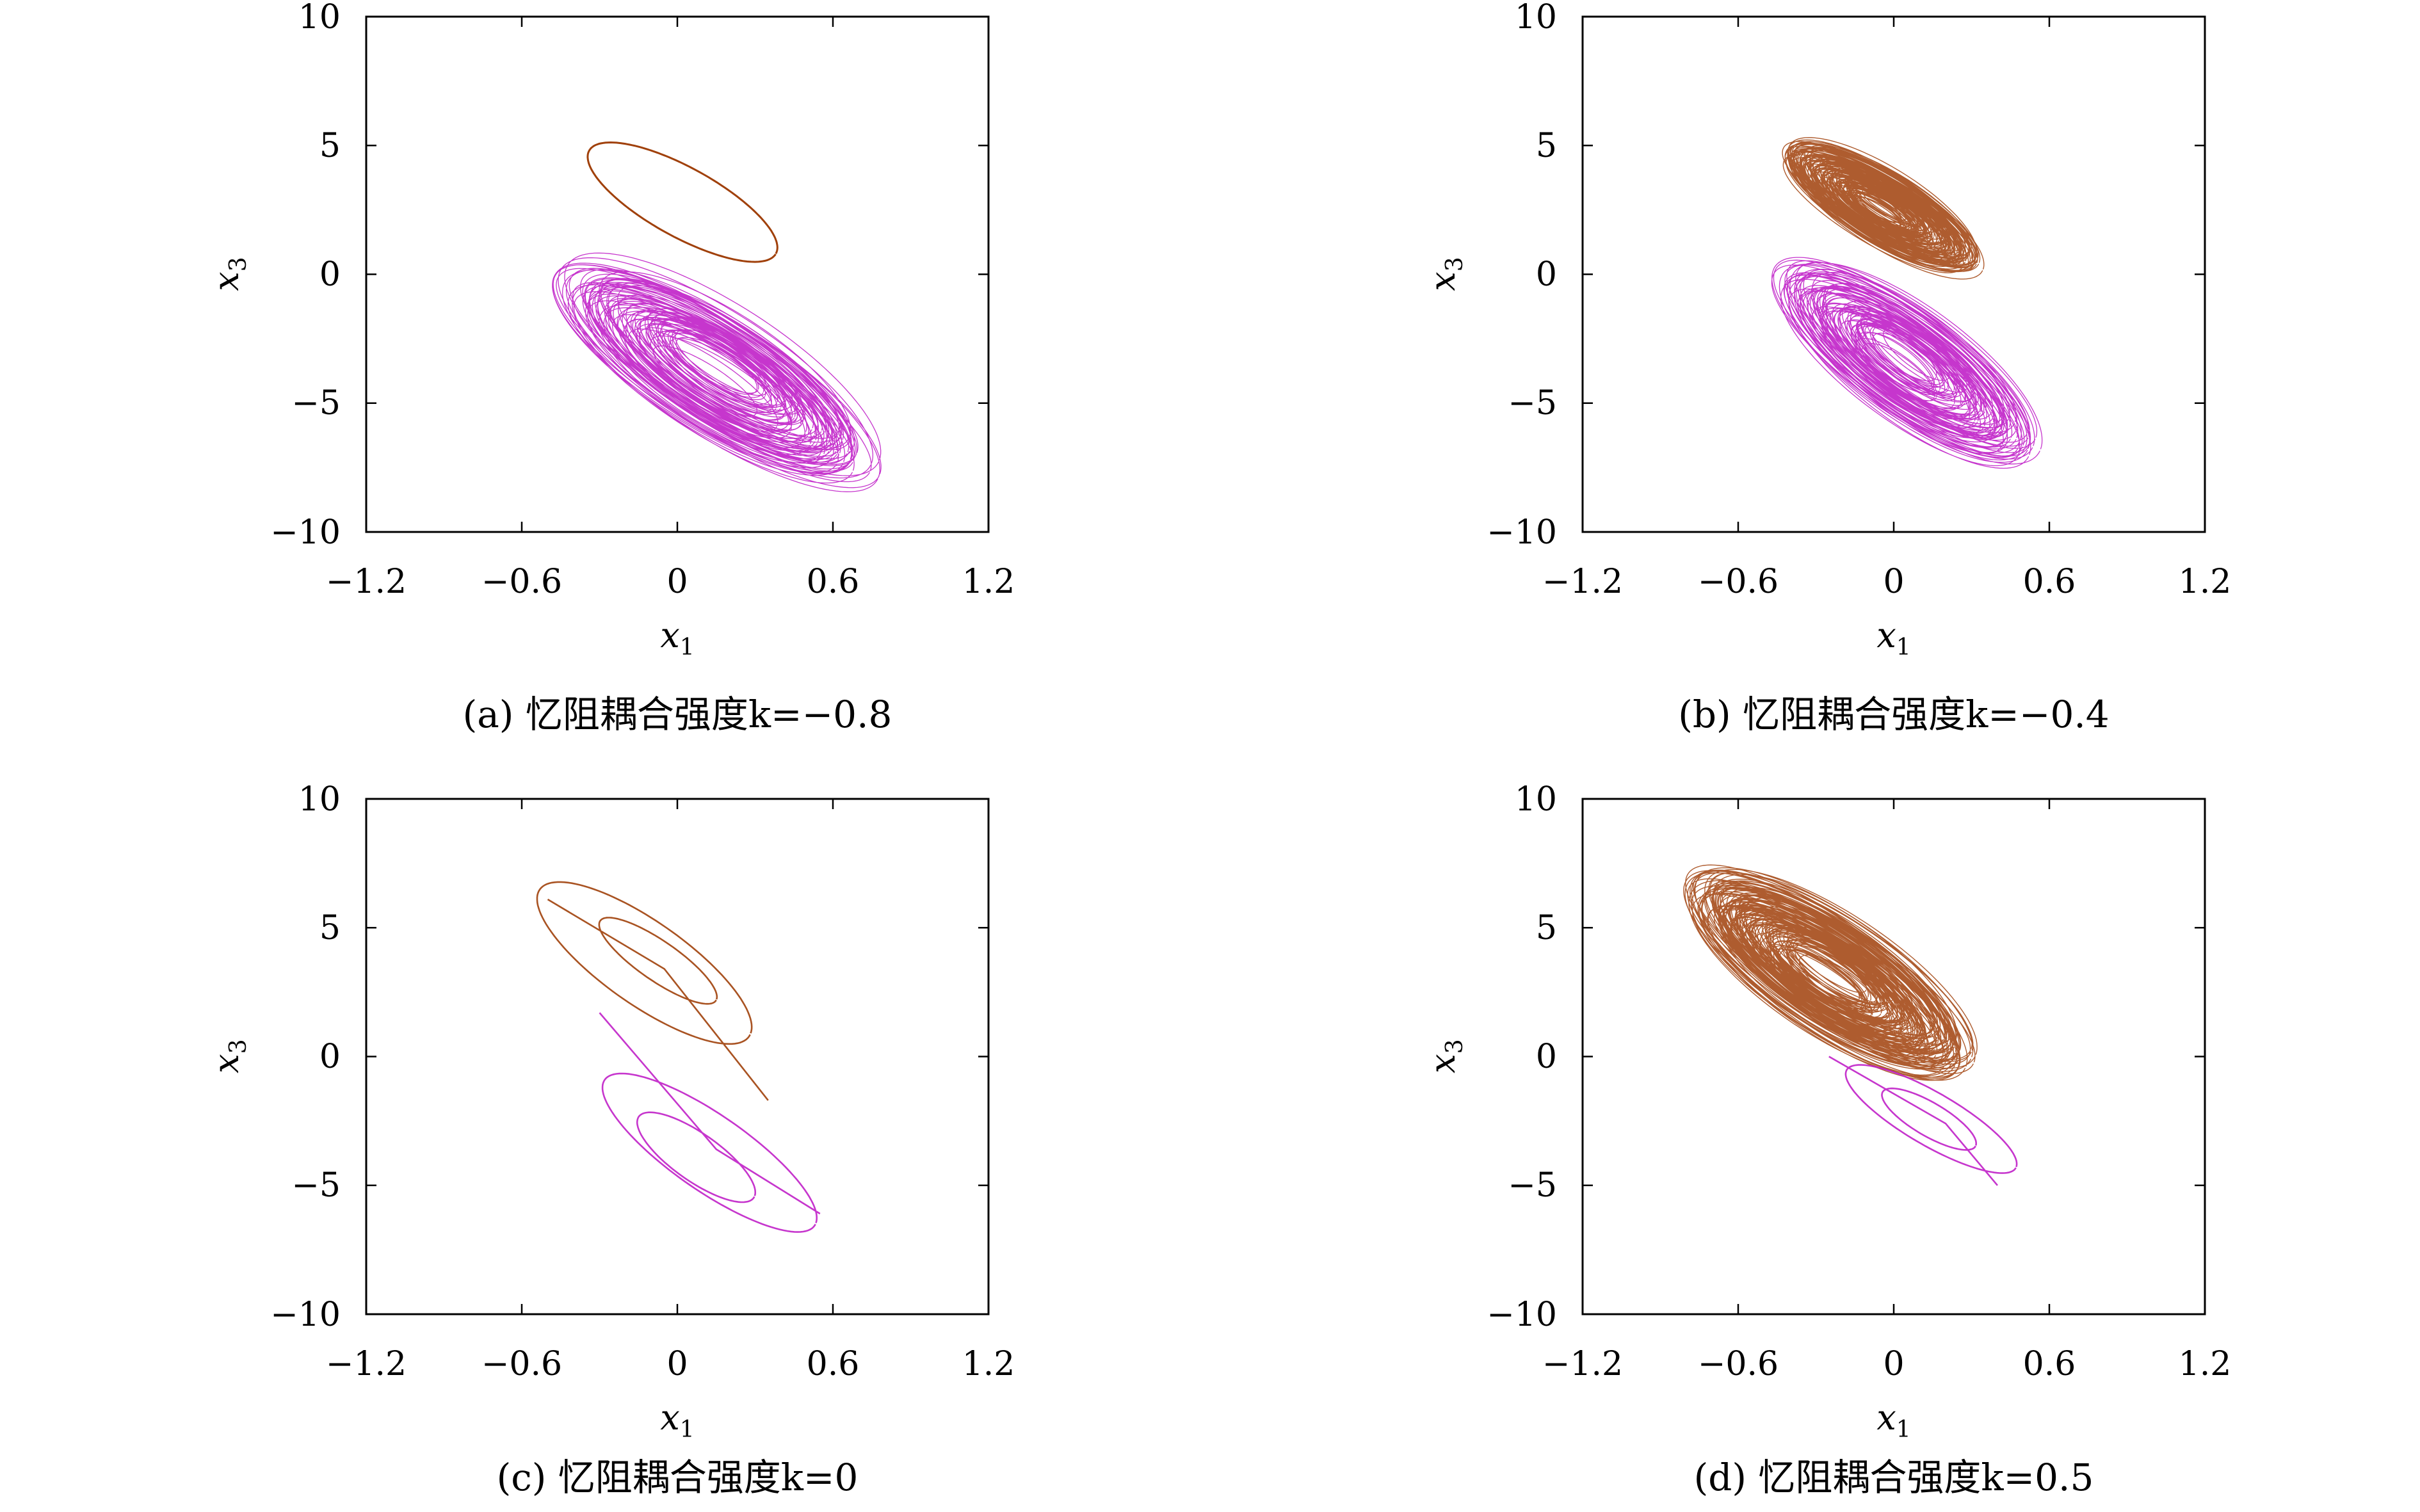 The image size is (2420, 1512). What do you see at coordinates (677, 714) in the screenshot?
I see `panel-caption: (a) 忆阻耦合强度k=−0.8` at bounding box center [677, 714].